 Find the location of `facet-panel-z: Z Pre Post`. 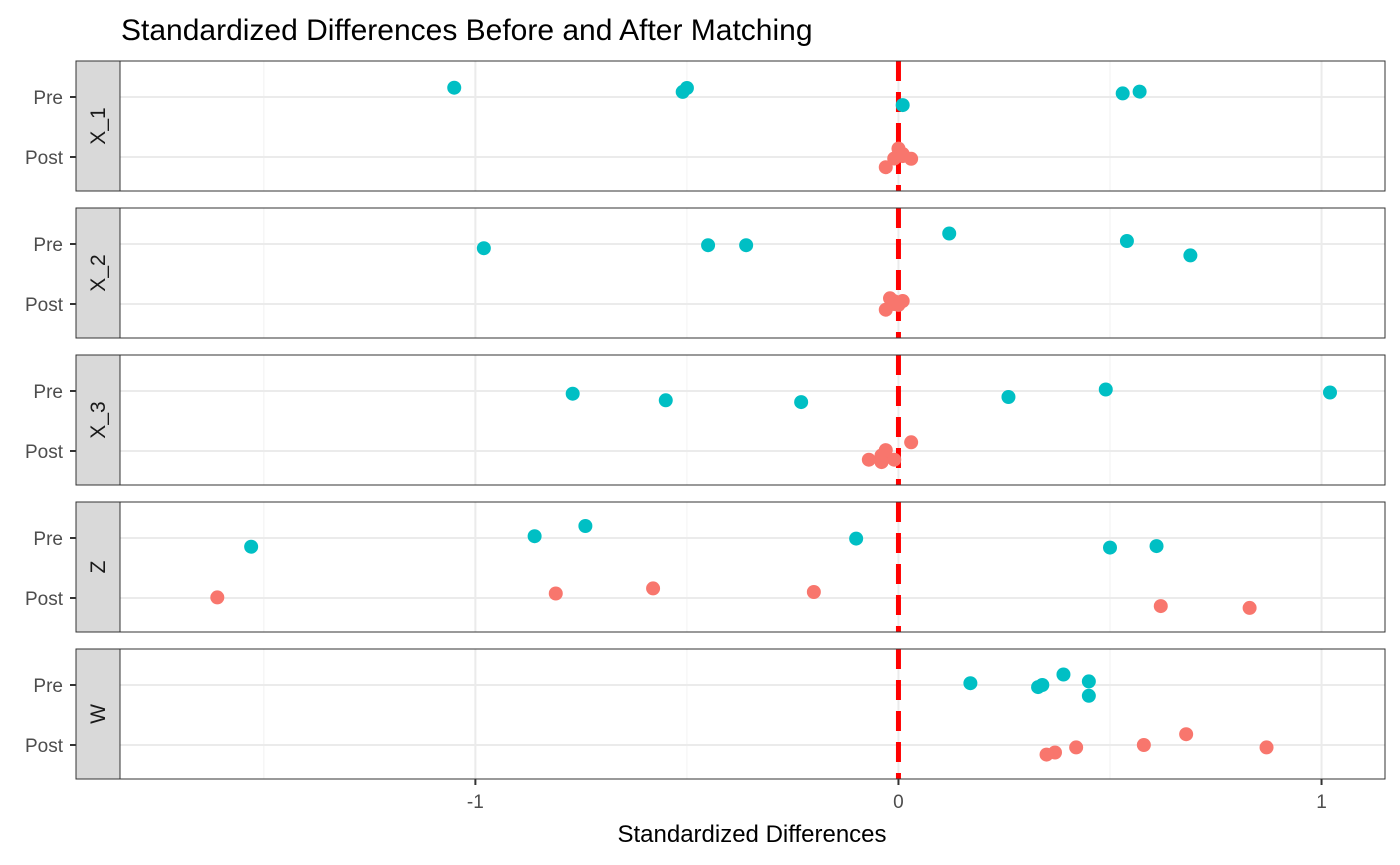

facet-panel-z: Z Pre Post is located at coordinates (705, 567).